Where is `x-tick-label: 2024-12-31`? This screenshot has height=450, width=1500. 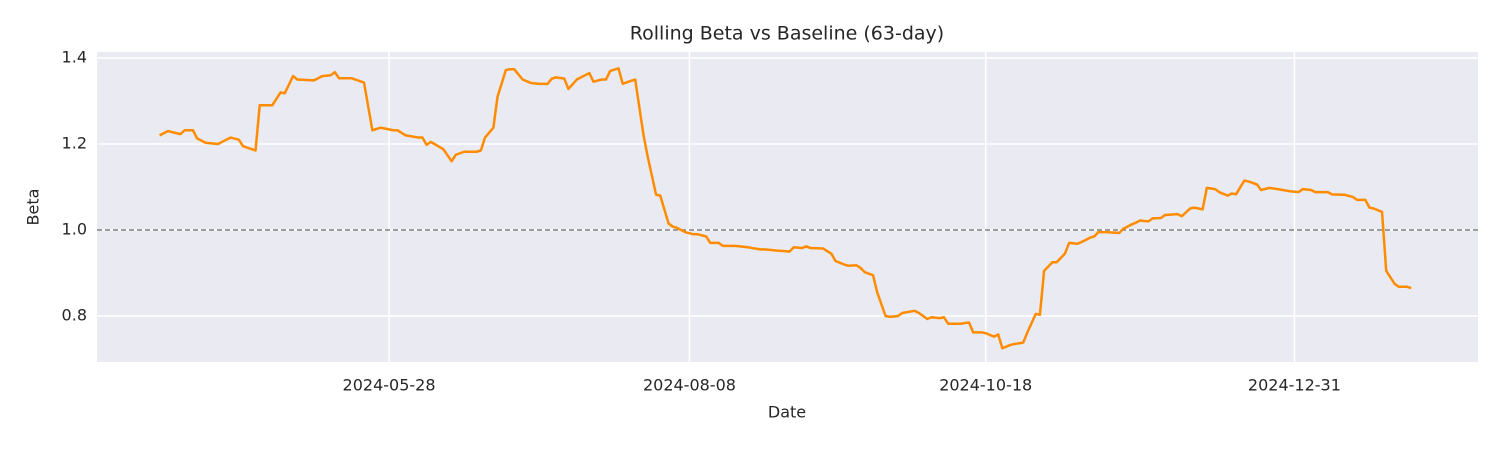 x-tick-label: 2024-12-31 is located at coordinates (1294, 385).